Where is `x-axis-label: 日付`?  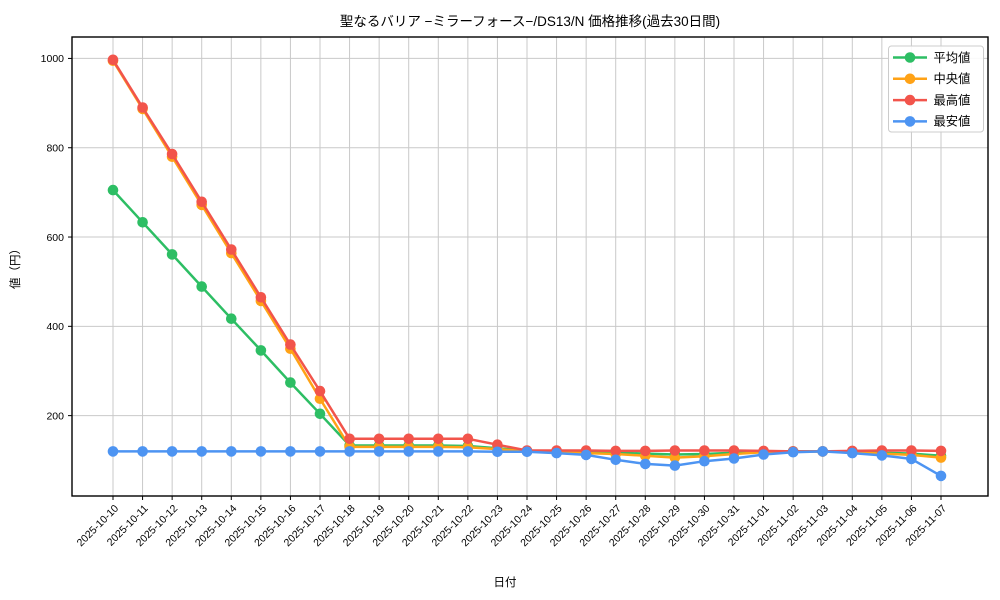 x-axis-label: 日付 is located at coordinates (505, 582).